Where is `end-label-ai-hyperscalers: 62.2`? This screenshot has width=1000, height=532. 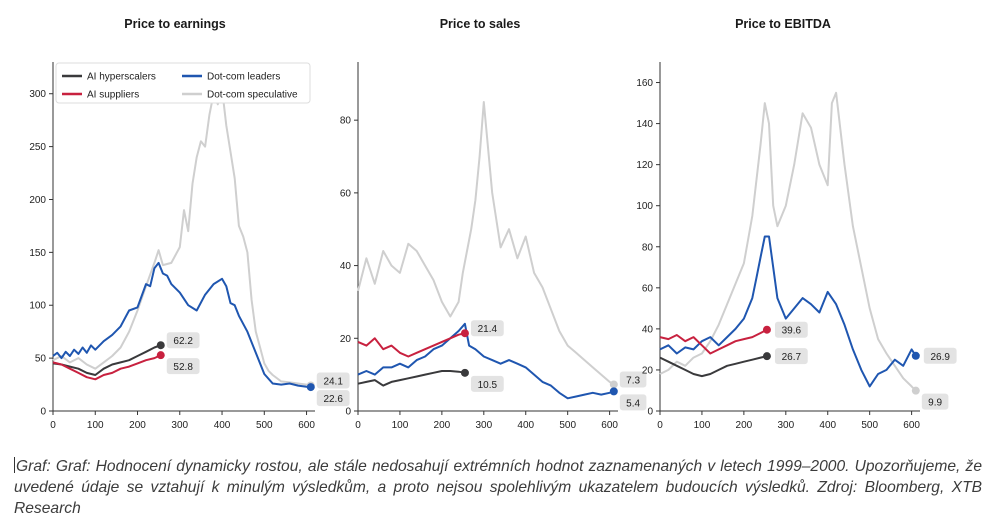
end-label-ai-hyperscalers: 62.2 is located at coordinates (183, 341).